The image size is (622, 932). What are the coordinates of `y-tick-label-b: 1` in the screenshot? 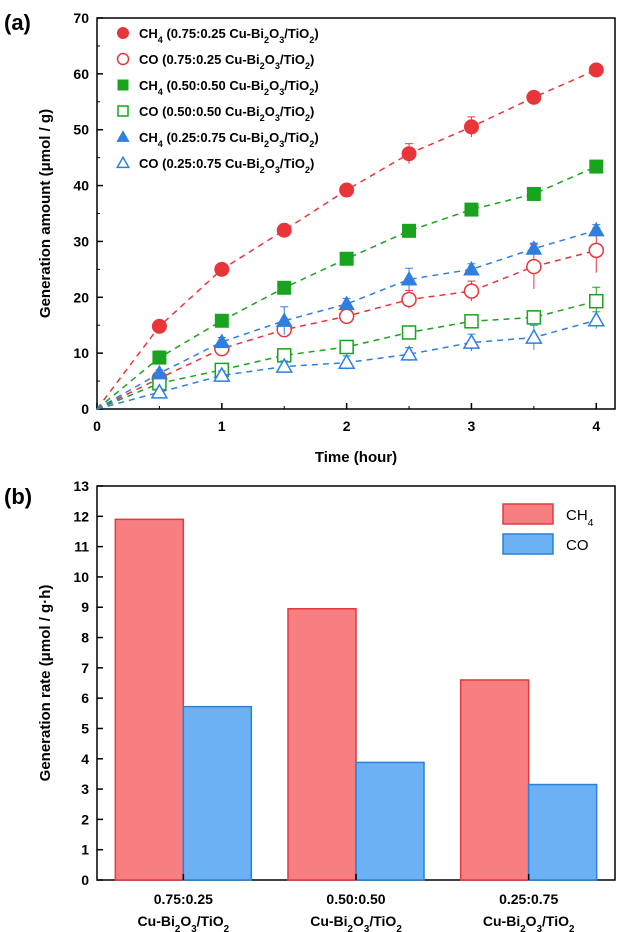 It's located at (85, 850).